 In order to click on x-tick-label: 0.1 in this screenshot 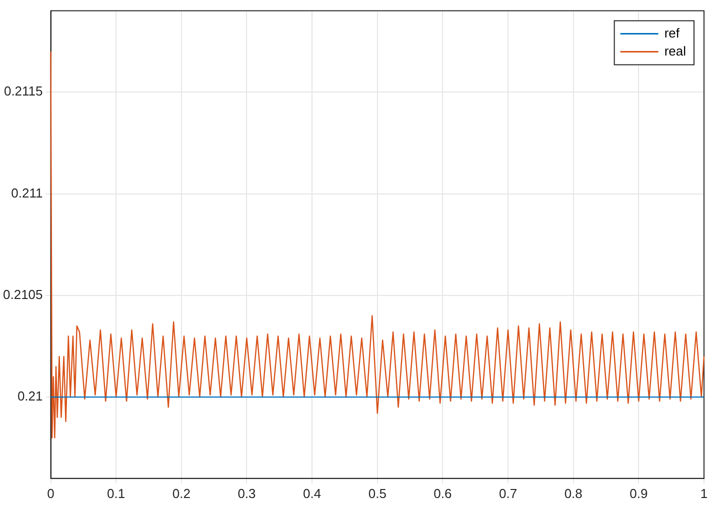, I will do `click(116, 493)`.